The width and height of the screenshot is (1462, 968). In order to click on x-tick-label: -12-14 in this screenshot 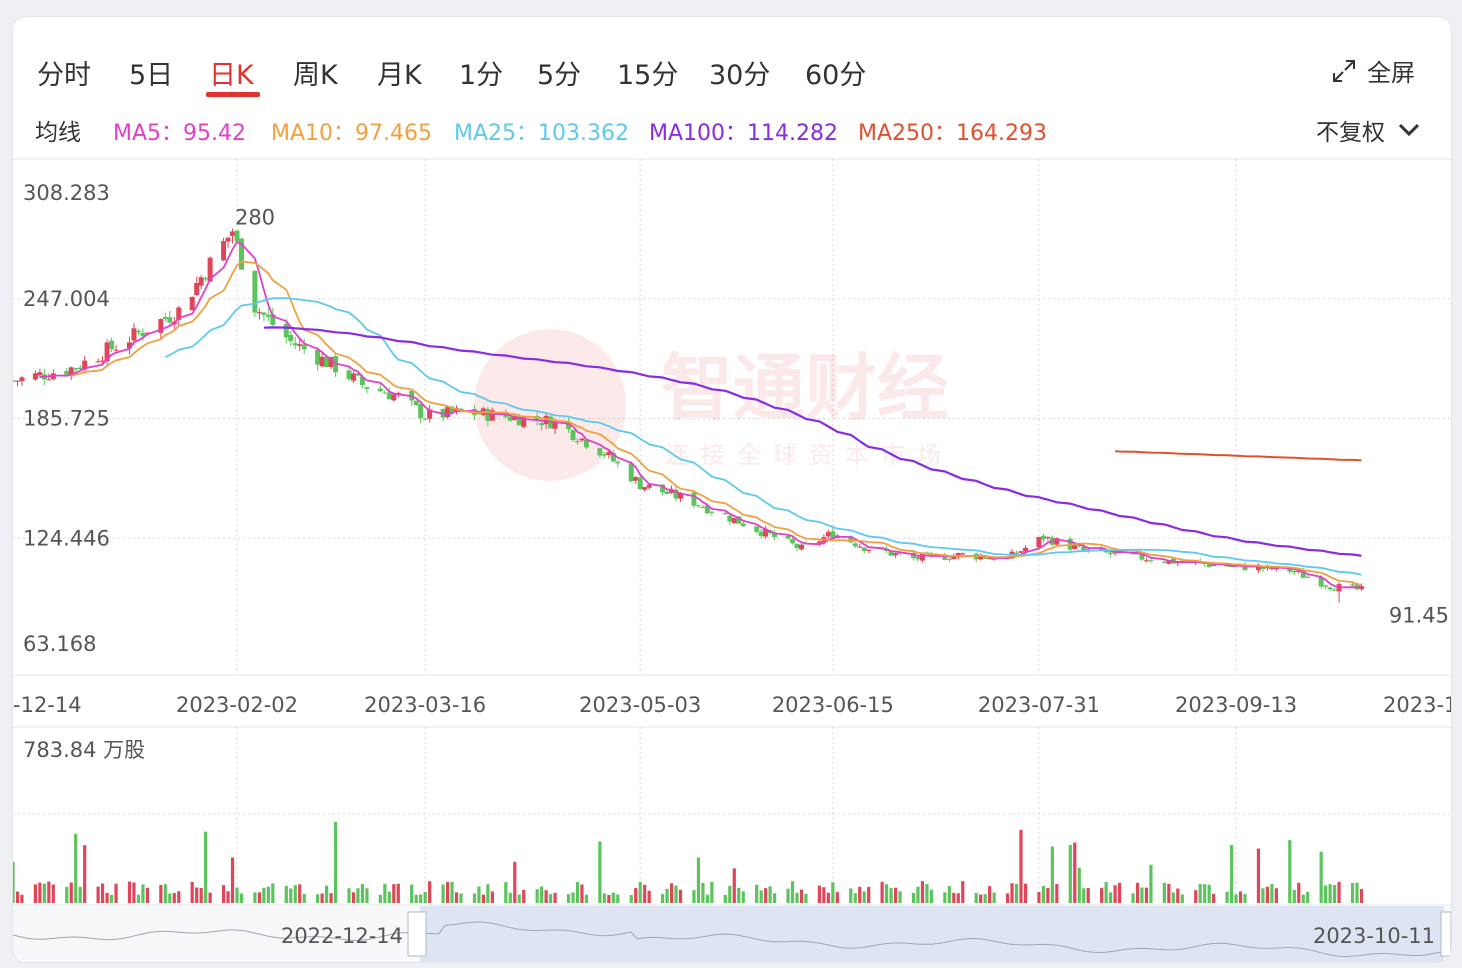, I will do `click(47, 705)`.